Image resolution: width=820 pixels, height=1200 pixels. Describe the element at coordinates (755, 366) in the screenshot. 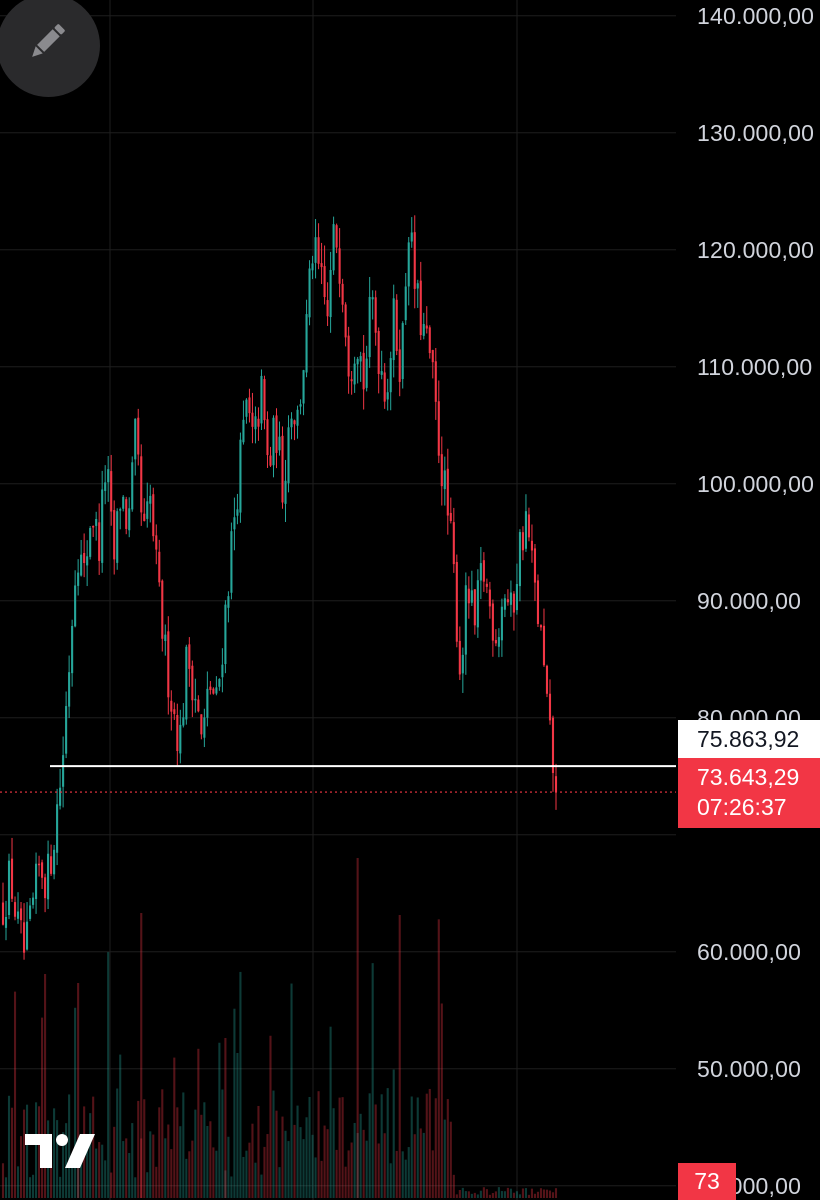

I see `price-axis-label: 110.000,00` at that location.